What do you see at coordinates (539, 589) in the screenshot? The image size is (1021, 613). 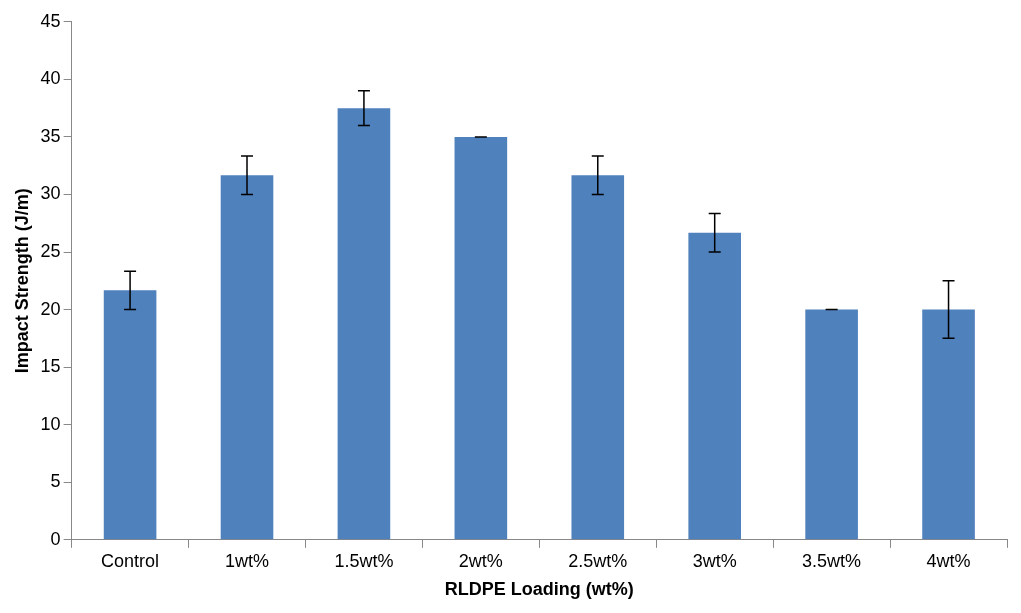 I see `x-axis-title: RLDPE Loading (wt%)` at bounding box center [539, 589].